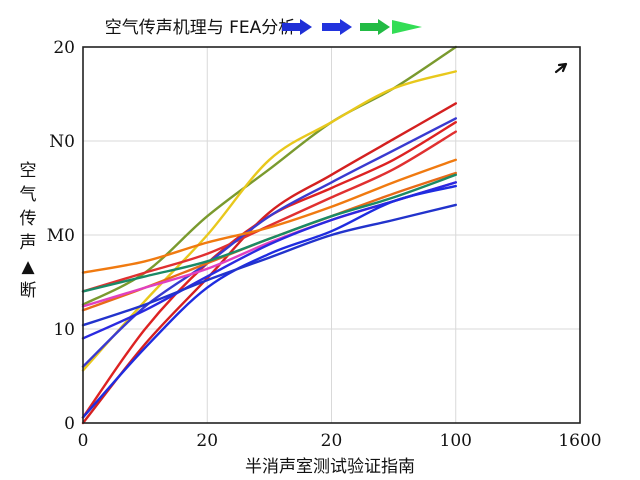  Describe the element at coordinates (28, 291) in the screenshot. I see `y-axis-label-char: 断` at that location.